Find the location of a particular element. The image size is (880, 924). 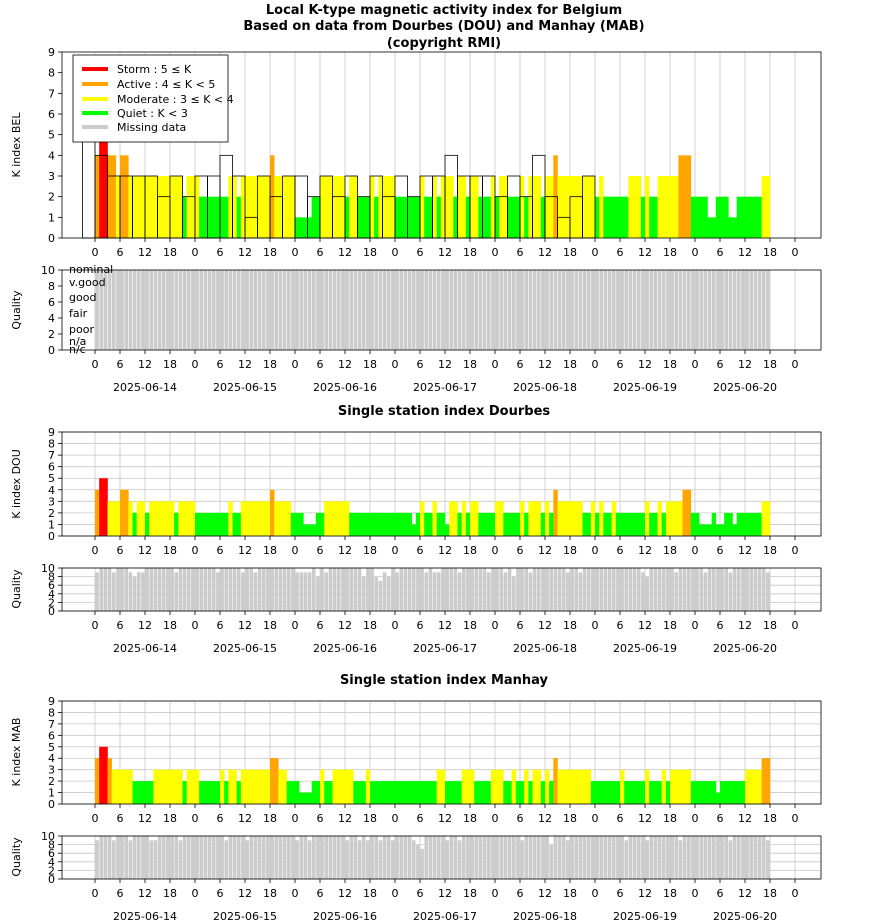

date-label: 2025-06-16 is located at coordinates (345, 648).